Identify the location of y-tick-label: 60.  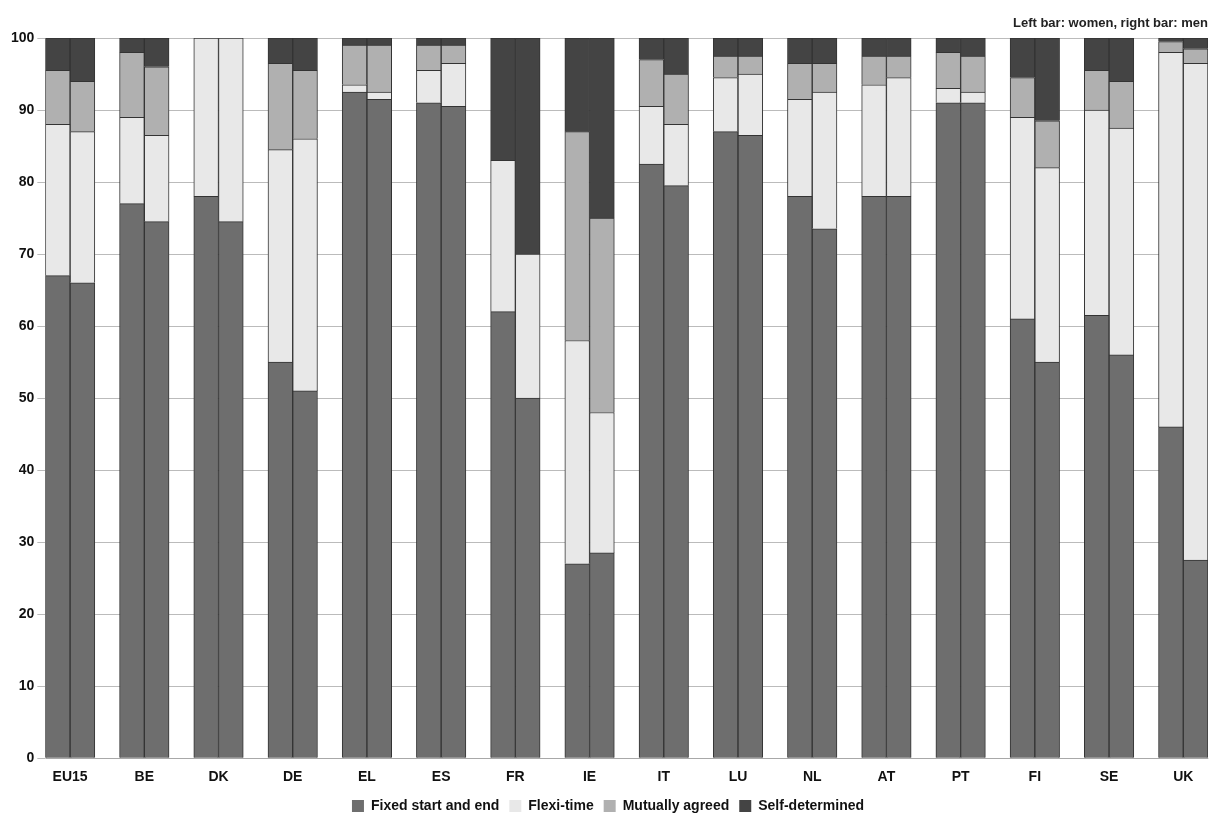
(26, 324).